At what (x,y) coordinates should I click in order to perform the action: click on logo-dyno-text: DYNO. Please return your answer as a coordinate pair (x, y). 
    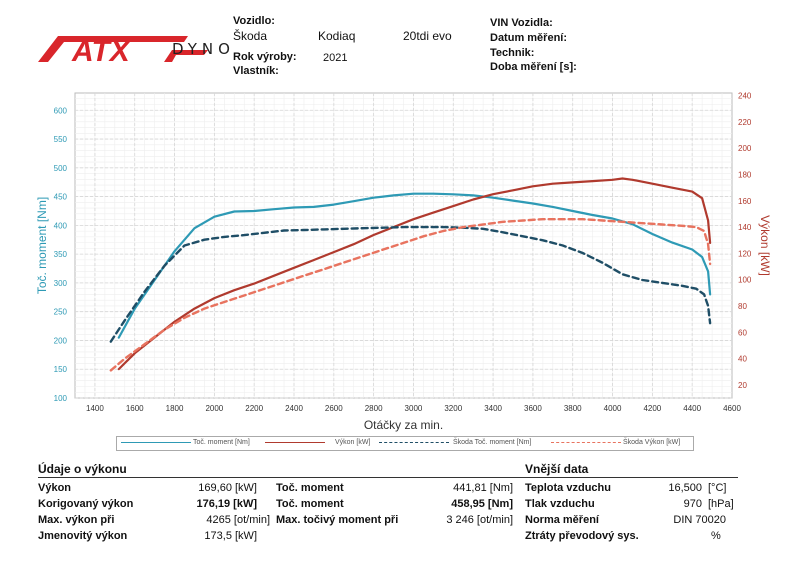
    Looking at the image, I should click on (203, 49).